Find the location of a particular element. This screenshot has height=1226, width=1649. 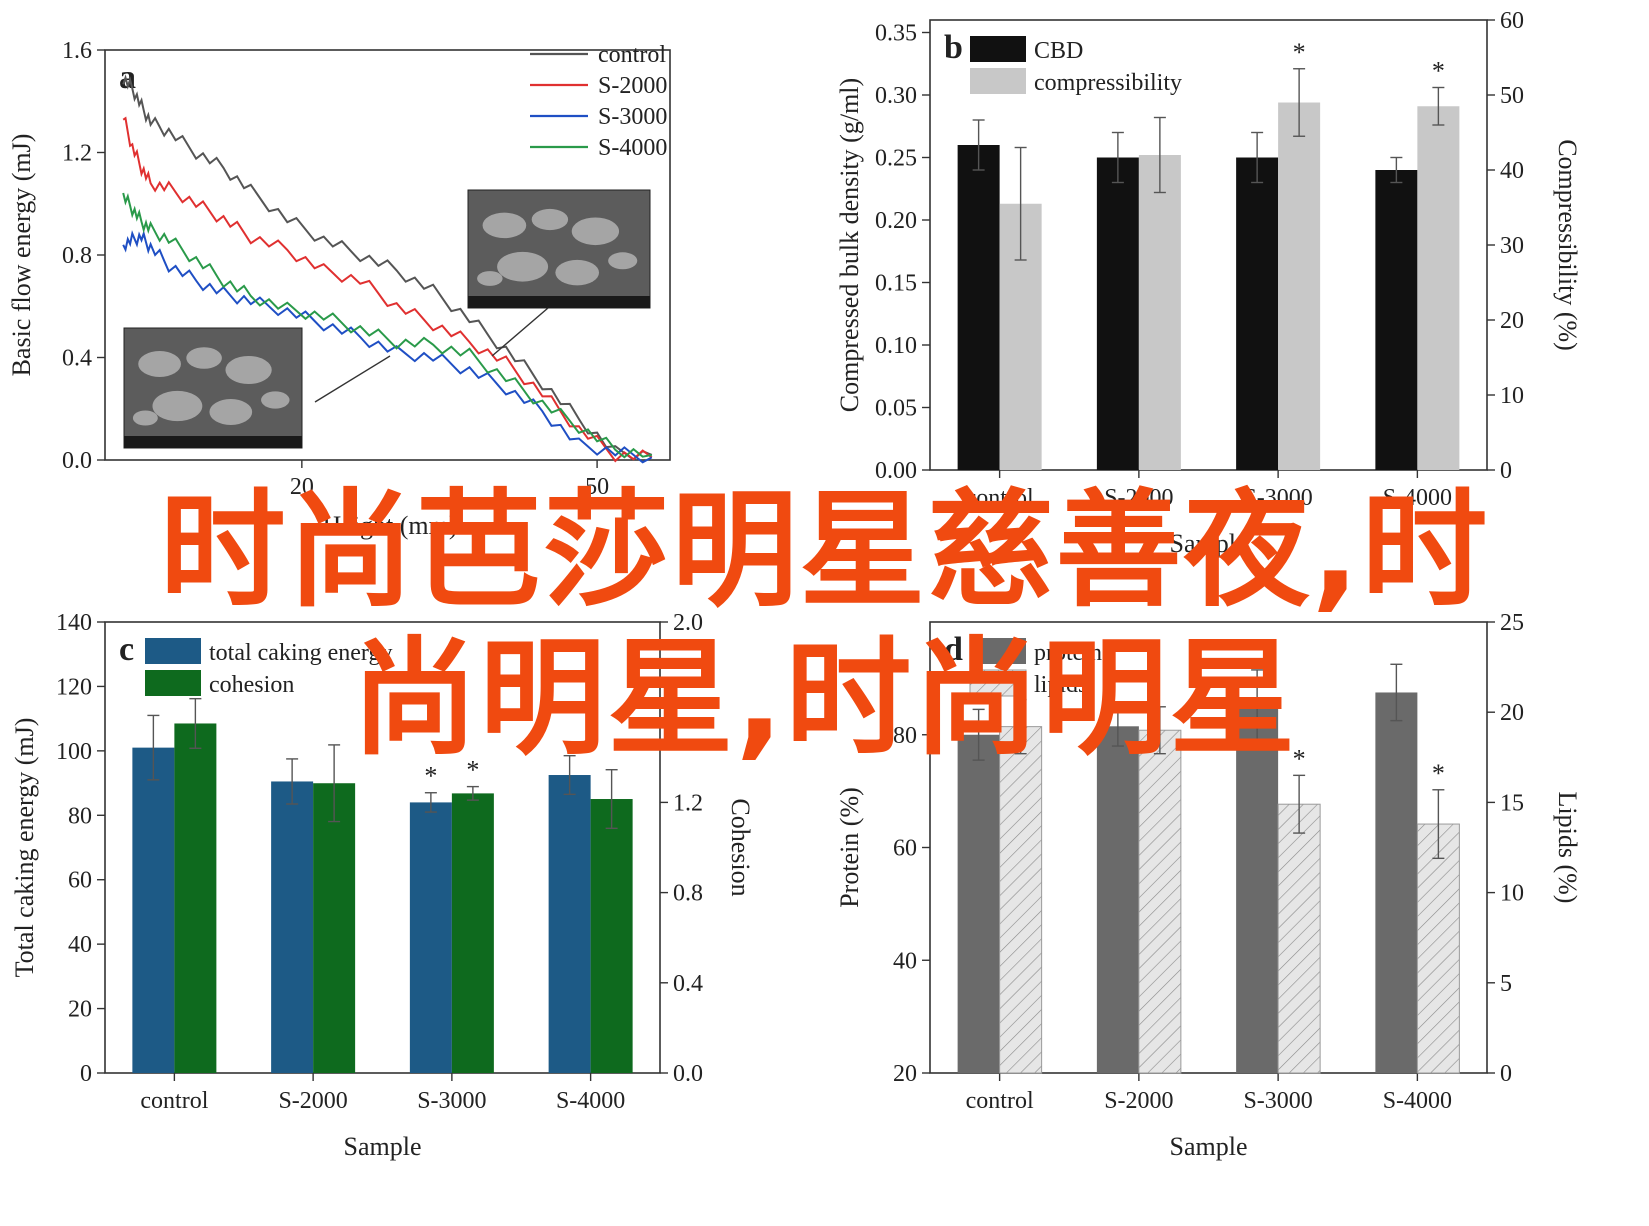

y-tick-label: 0.0 is located at coordinates (77, 461).